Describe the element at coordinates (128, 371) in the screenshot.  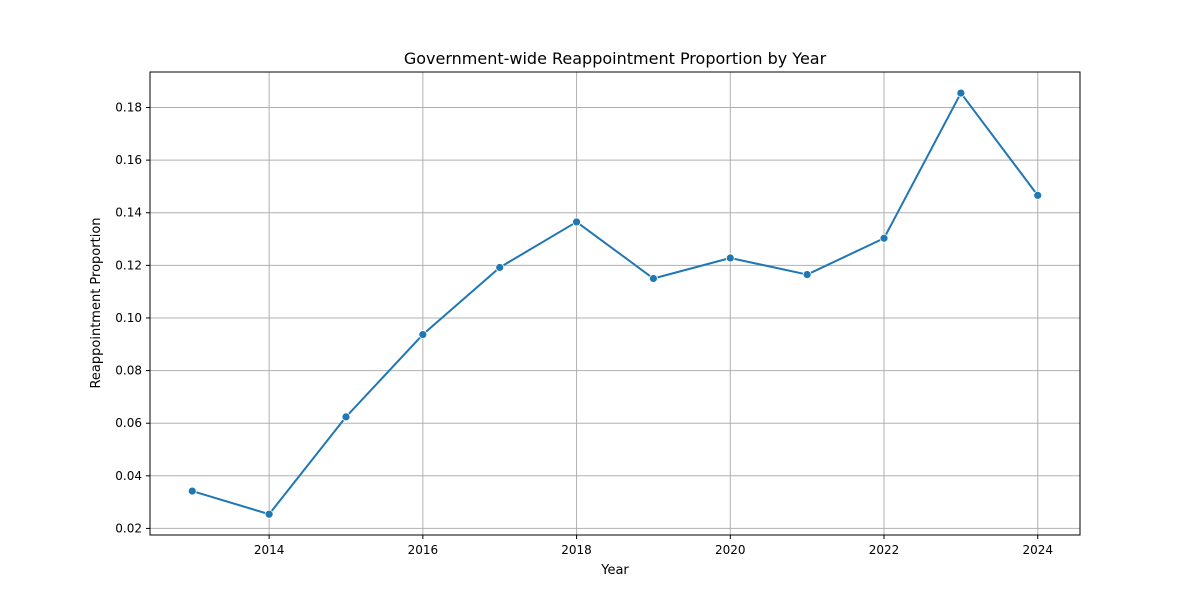
I see `y-tick-label: 0.08` at that location.